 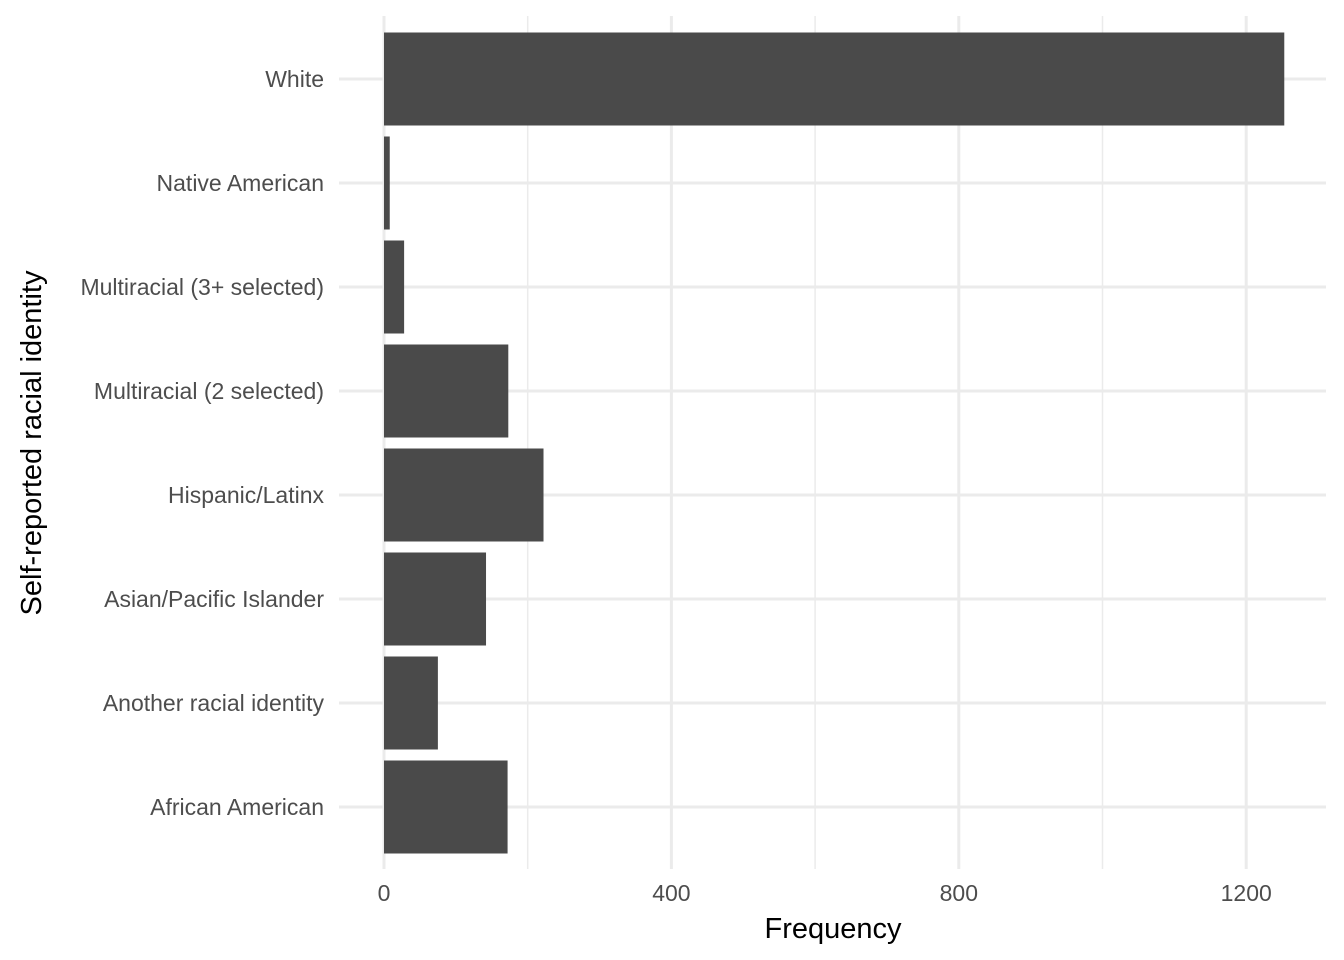 What do you see at coordinates (671, 893) in the screenshot?
I see `x-tick-label: 400` at bounding box center [671, 893].